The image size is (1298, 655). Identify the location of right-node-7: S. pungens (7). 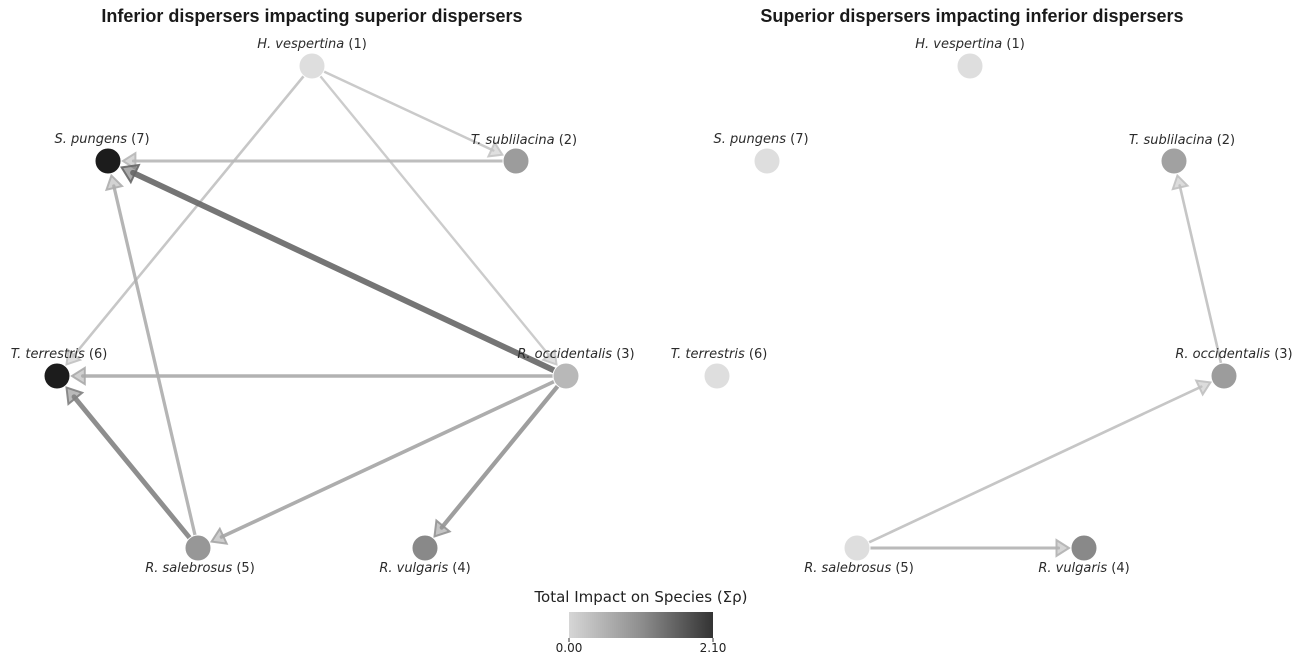
(761, 153).